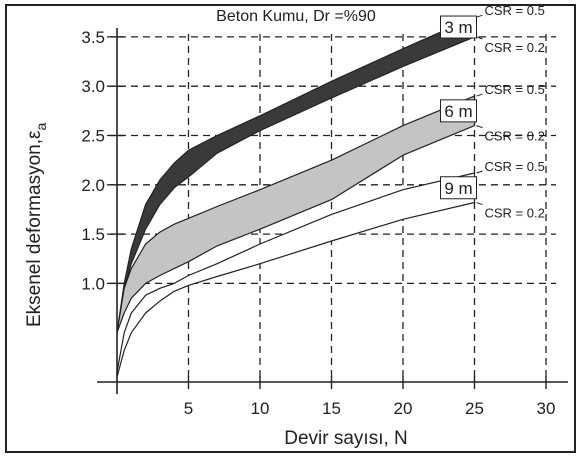 The height and width of the screenshot is (458, 583). Describe the element at coordinates (296, 16) in the screenshot. I see `chart-title: Beton Kumu, Dr =%90` at that location.